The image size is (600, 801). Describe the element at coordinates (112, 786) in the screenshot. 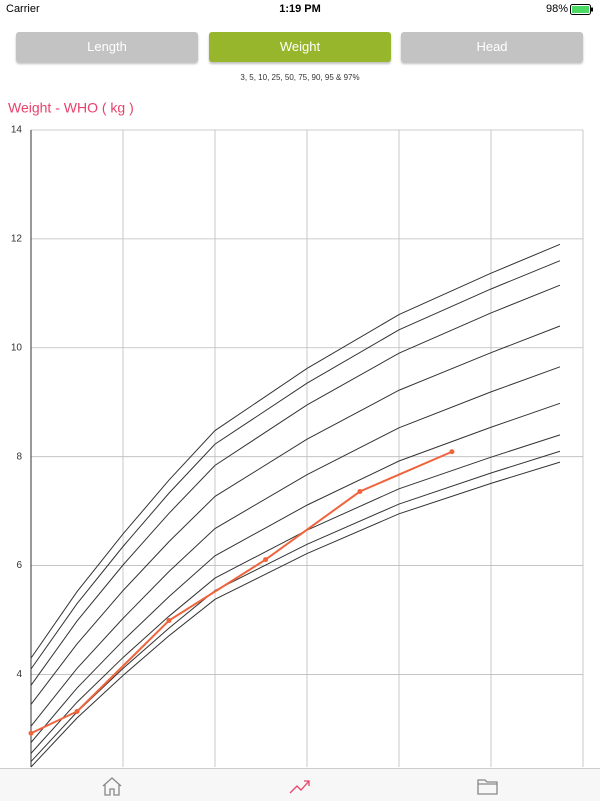

I see `home-icon` at that location.